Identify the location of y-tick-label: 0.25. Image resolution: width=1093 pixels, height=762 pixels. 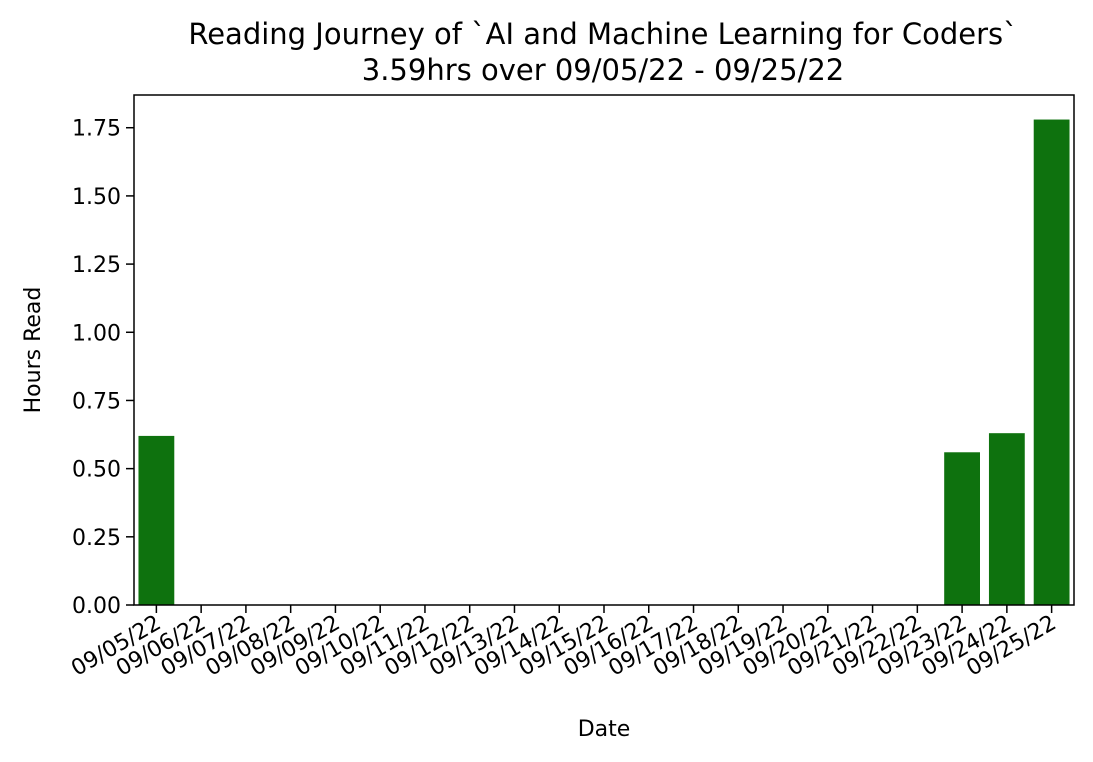
(96, 538).